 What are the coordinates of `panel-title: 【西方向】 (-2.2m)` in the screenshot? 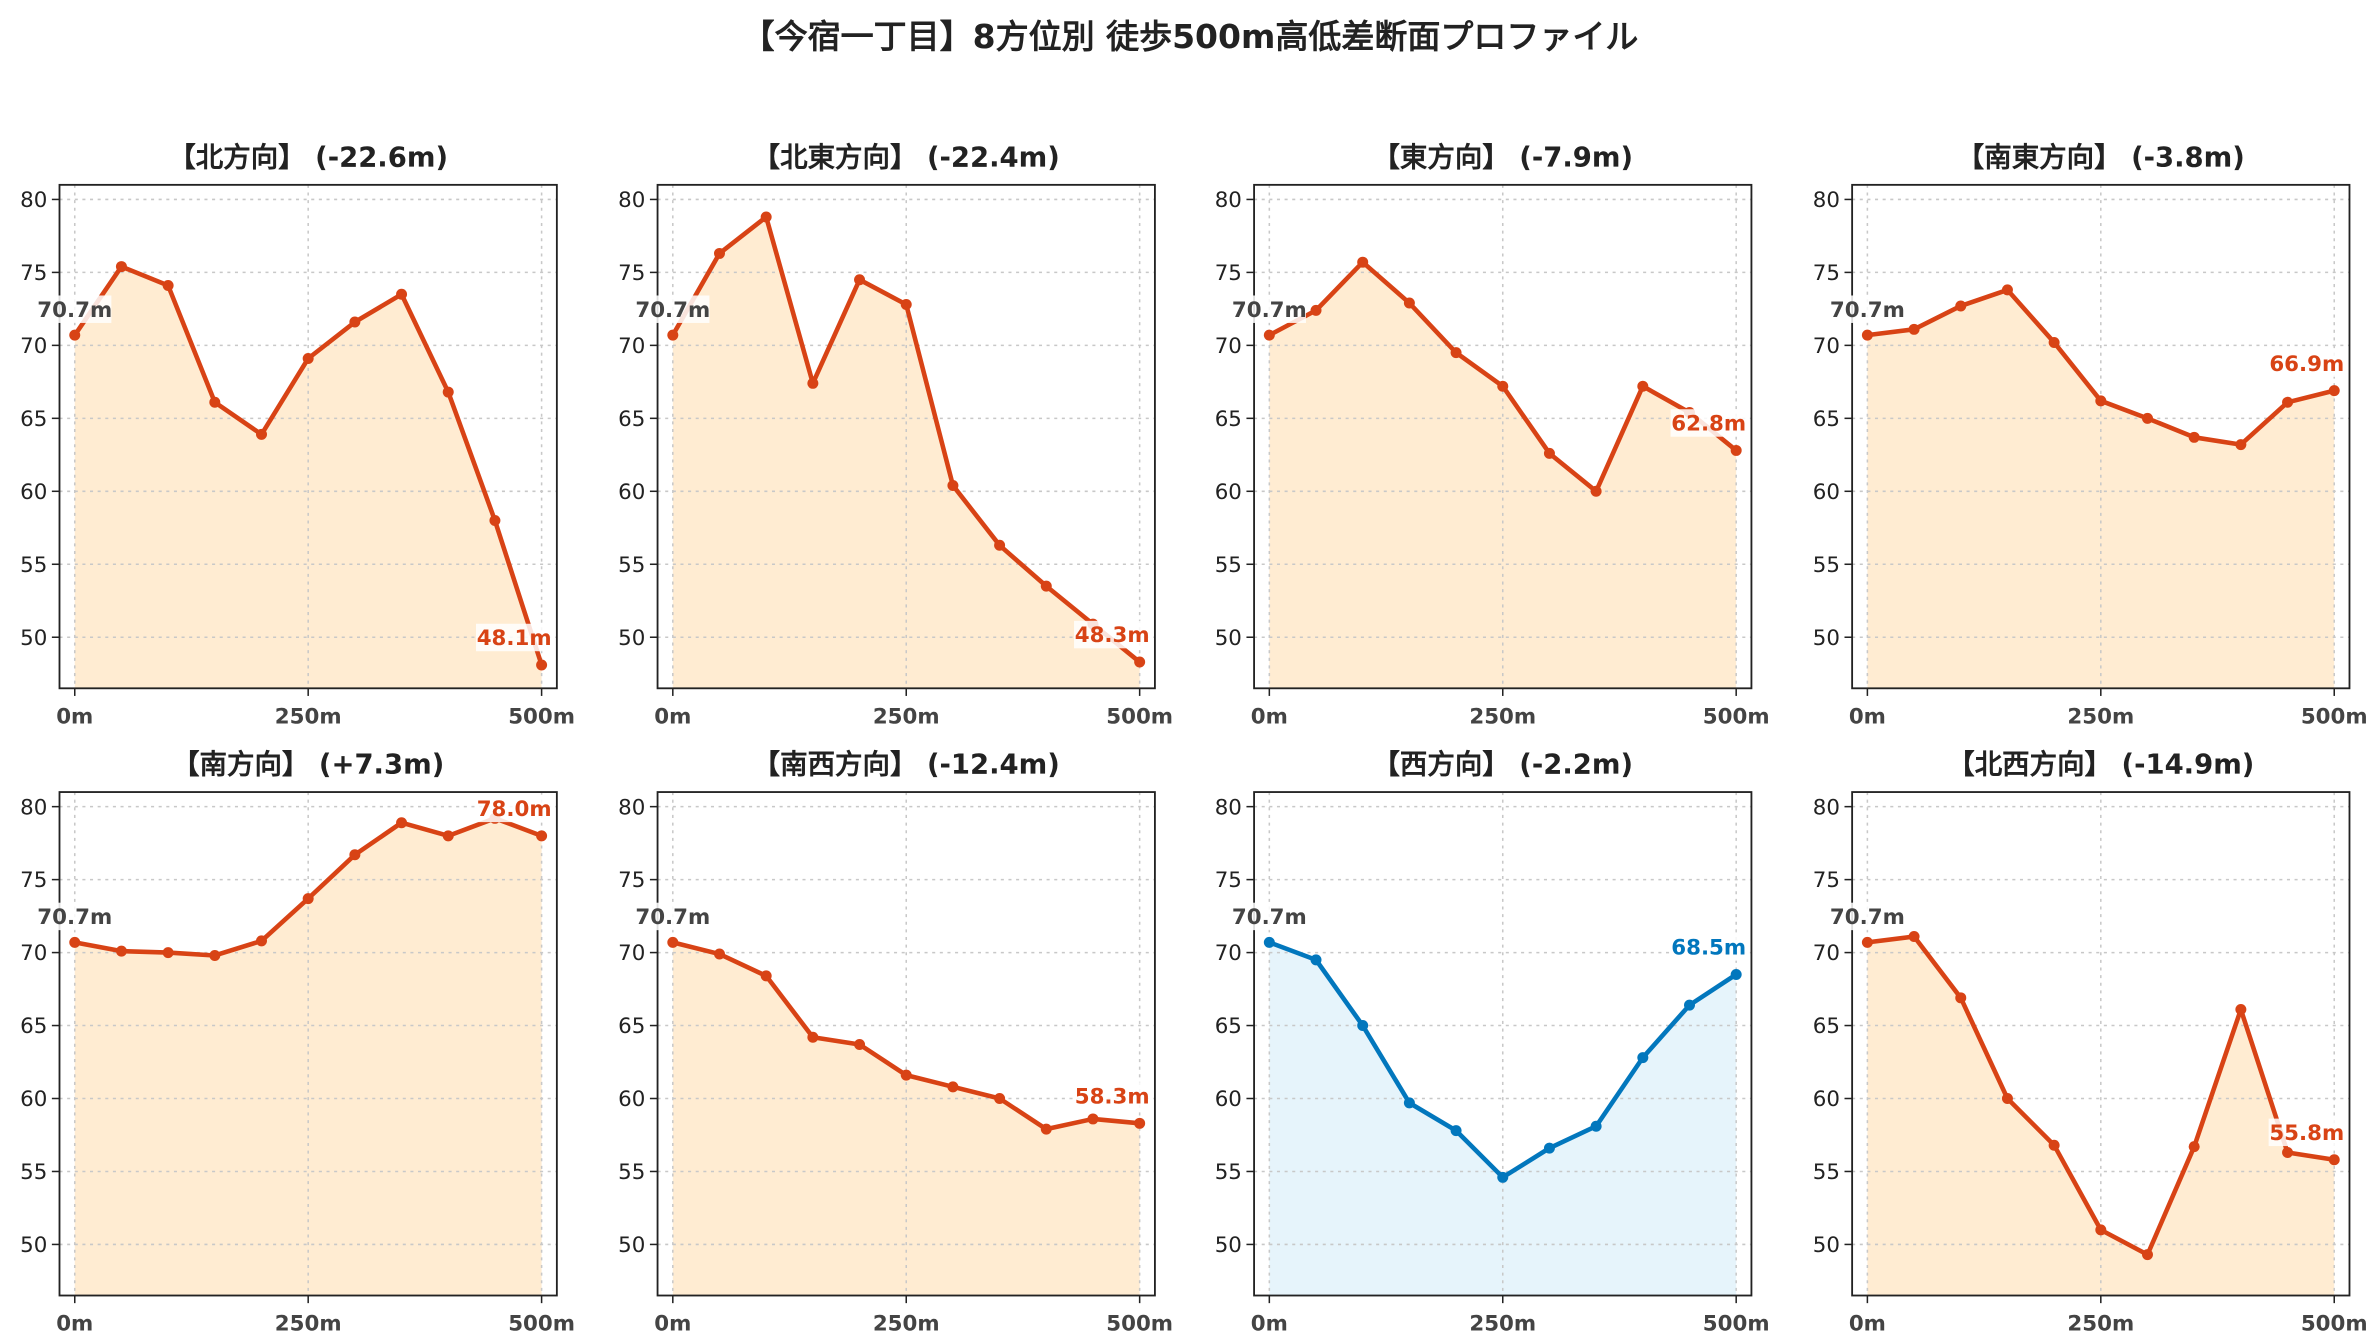 It's located at (1502, 765).